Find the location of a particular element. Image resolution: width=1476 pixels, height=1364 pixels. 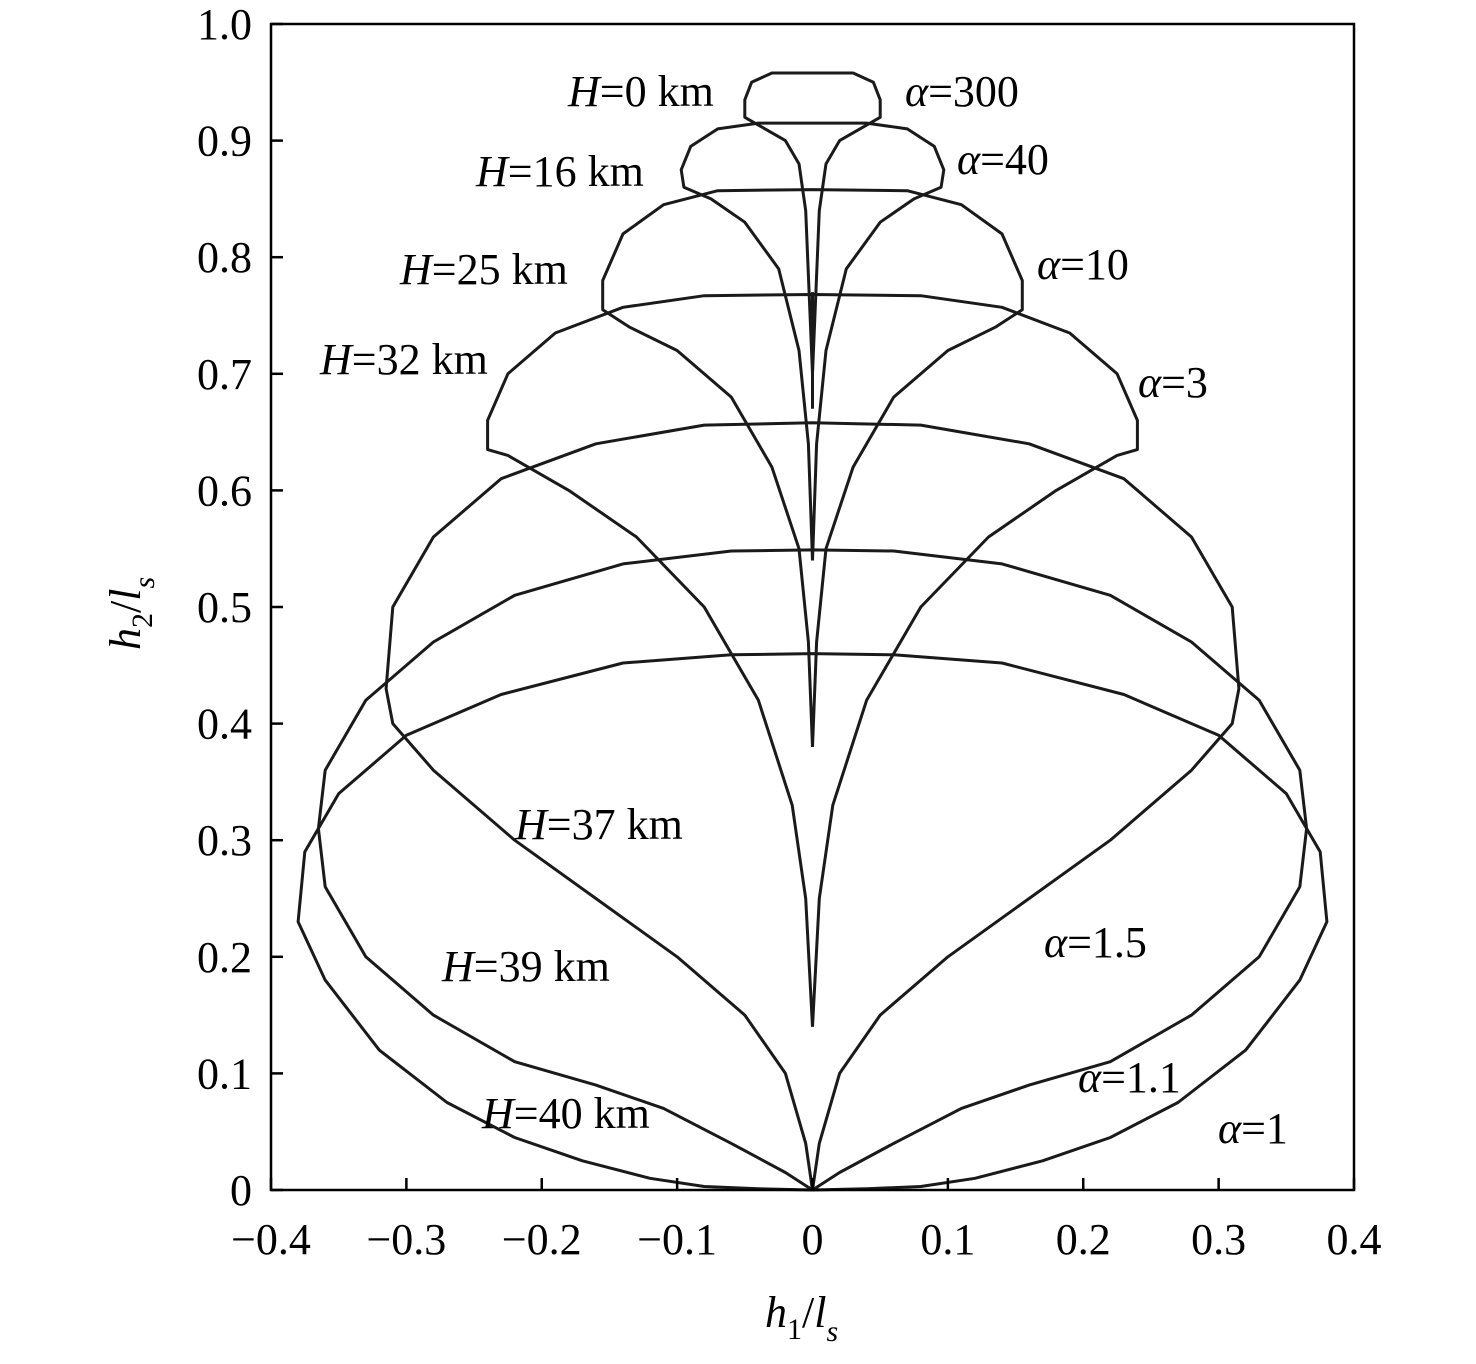

alpha-label-10: α=10 is located at coordinates (1083, 264).